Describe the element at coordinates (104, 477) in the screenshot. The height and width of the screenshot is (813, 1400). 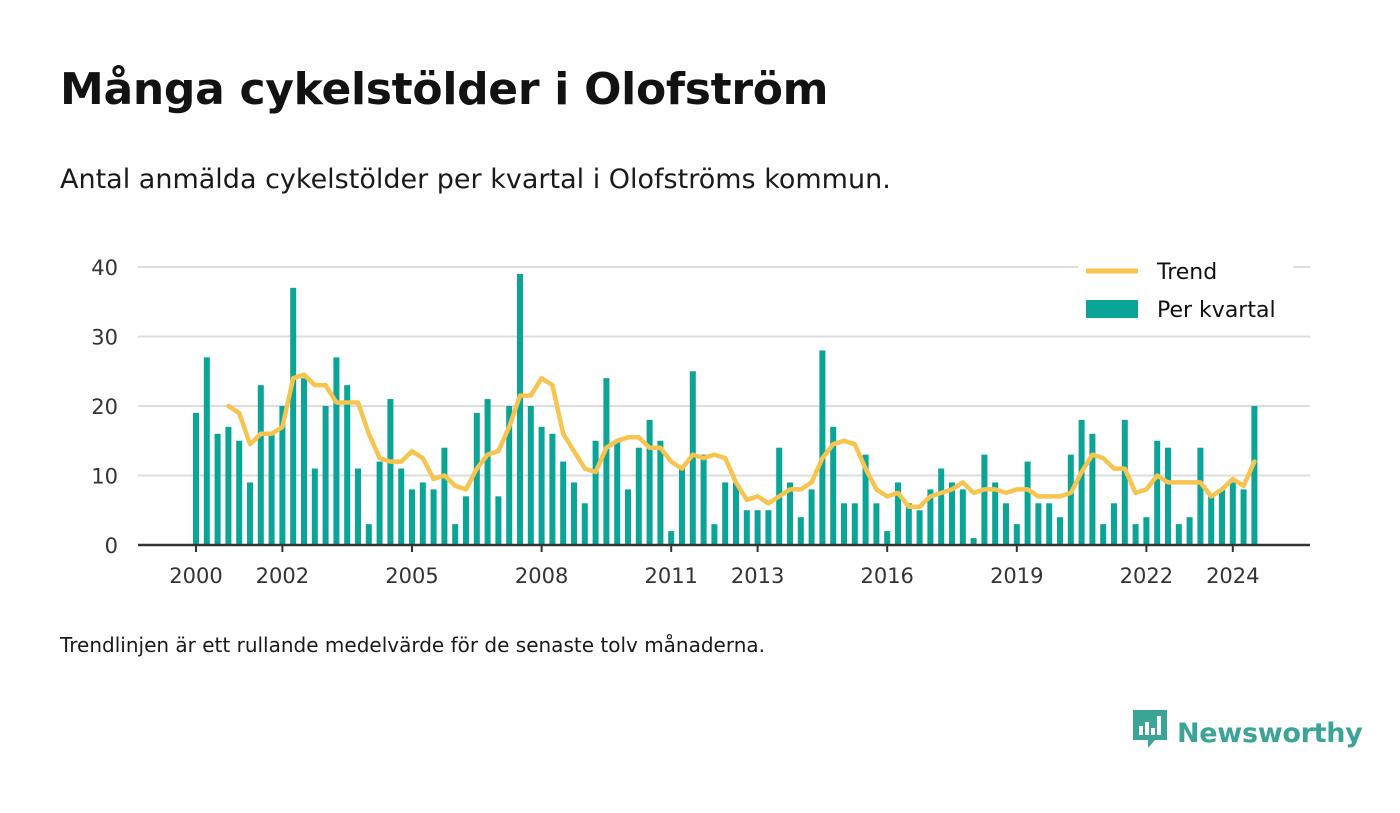
I see `y-tick-label: 10` at that location.